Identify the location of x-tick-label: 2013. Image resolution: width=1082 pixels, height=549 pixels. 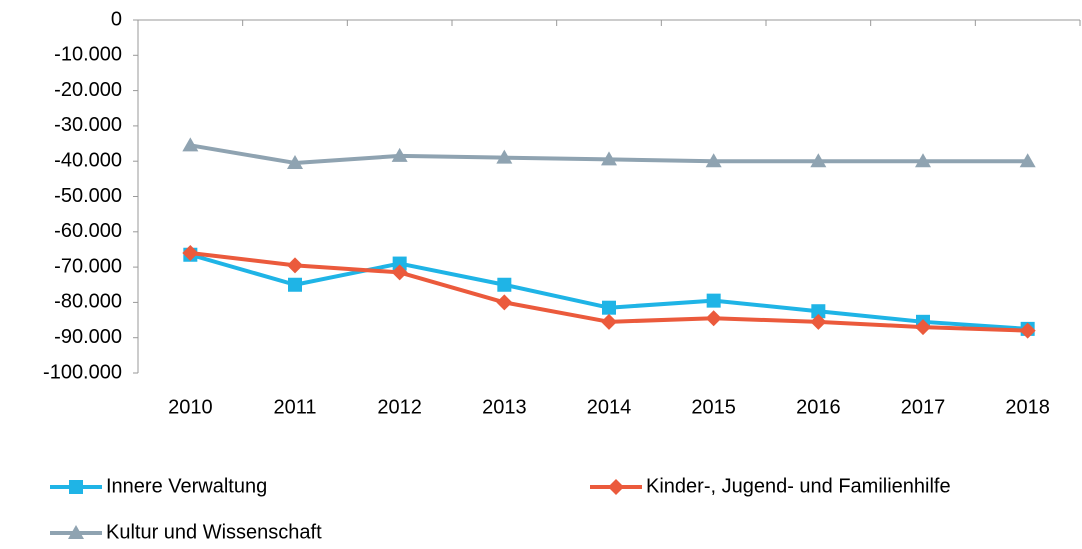
(504, 407).